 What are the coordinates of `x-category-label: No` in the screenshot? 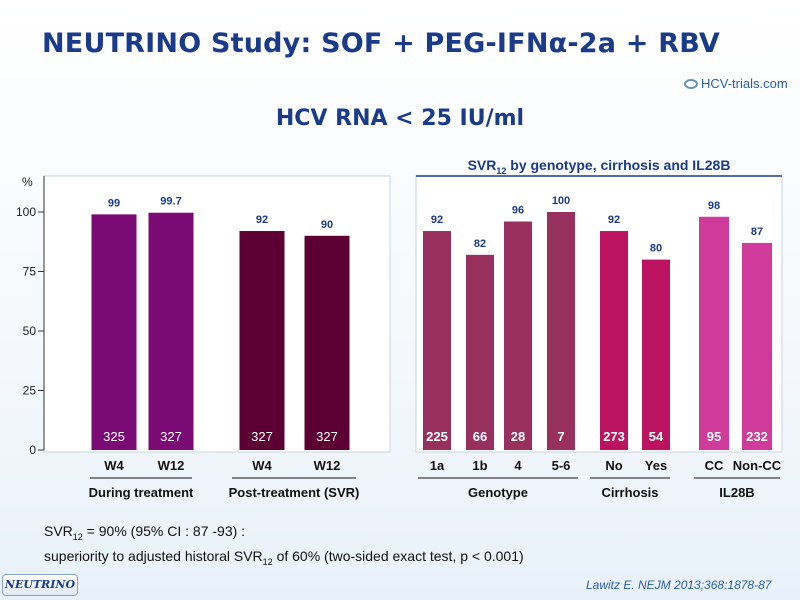 It's located at (613, 465).